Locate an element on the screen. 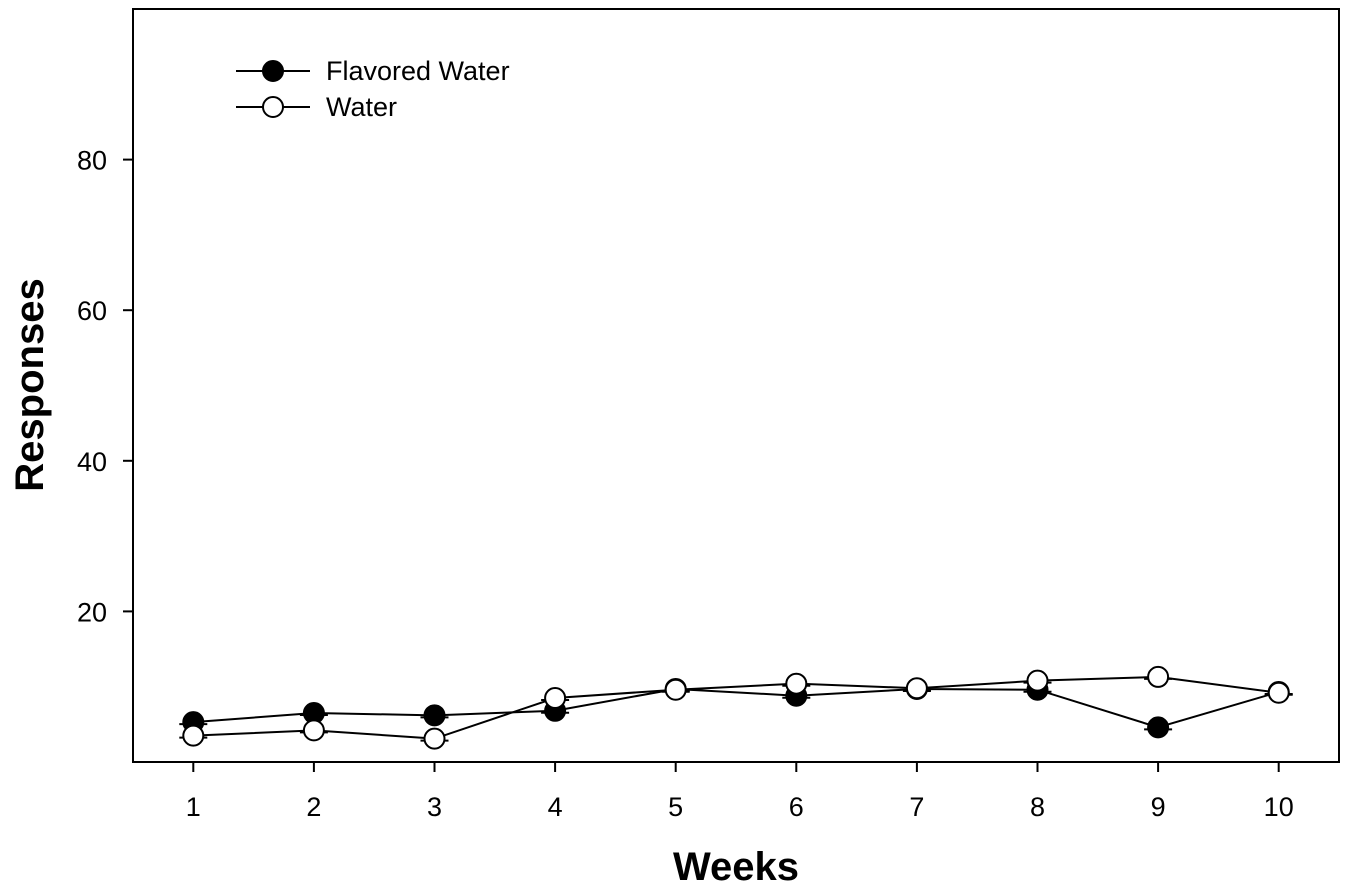 The width and height of the screenshot is (1347, 891). legend: Flavored Water Water is located at coordinates (373, 89).